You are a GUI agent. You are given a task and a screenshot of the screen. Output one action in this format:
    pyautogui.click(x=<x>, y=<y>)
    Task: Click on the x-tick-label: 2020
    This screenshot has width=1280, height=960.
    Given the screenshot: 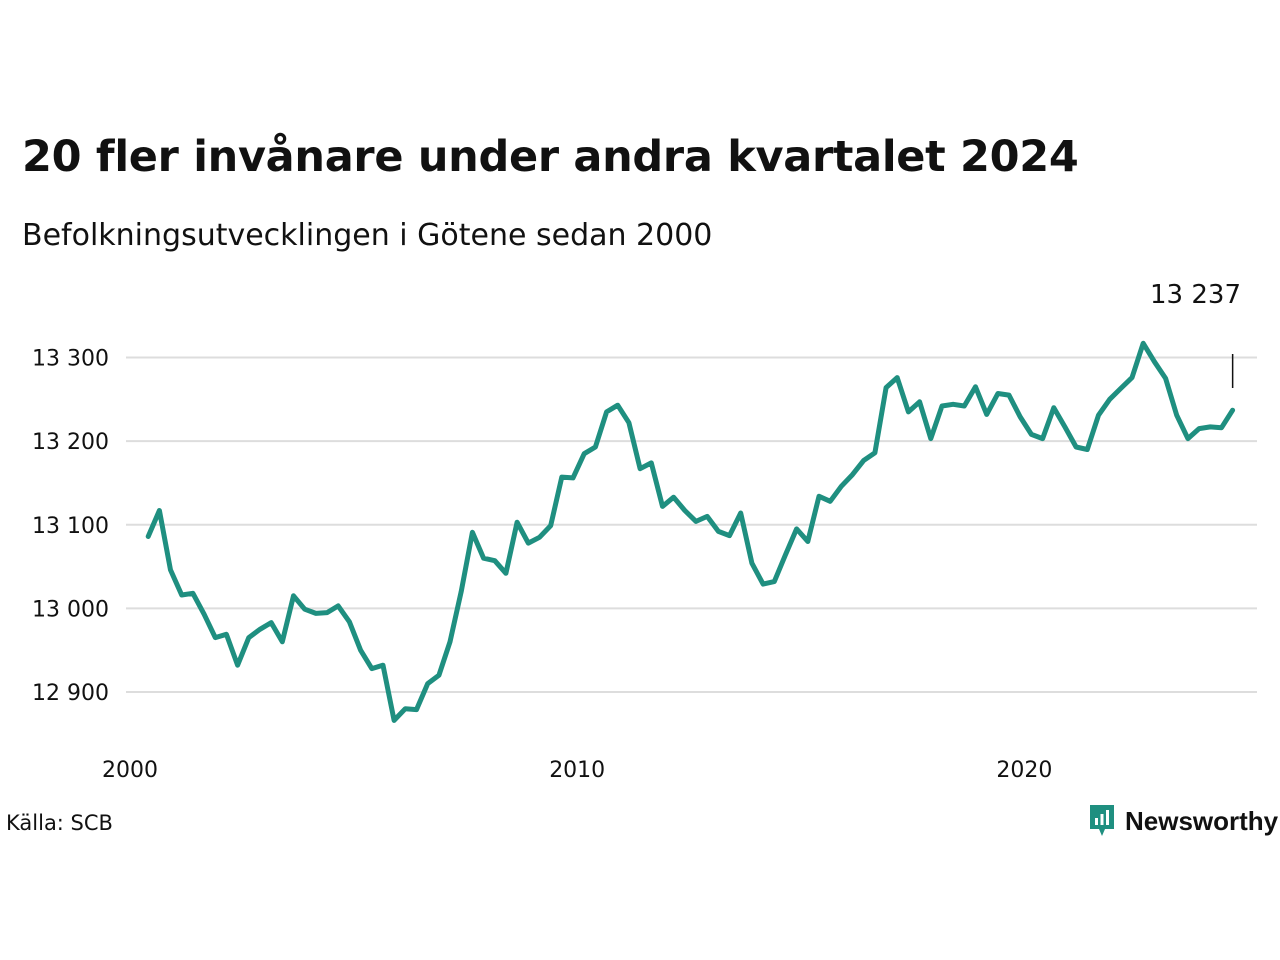 What is the action you would take?
    pyautogui.click(x=1024, y=770)
    